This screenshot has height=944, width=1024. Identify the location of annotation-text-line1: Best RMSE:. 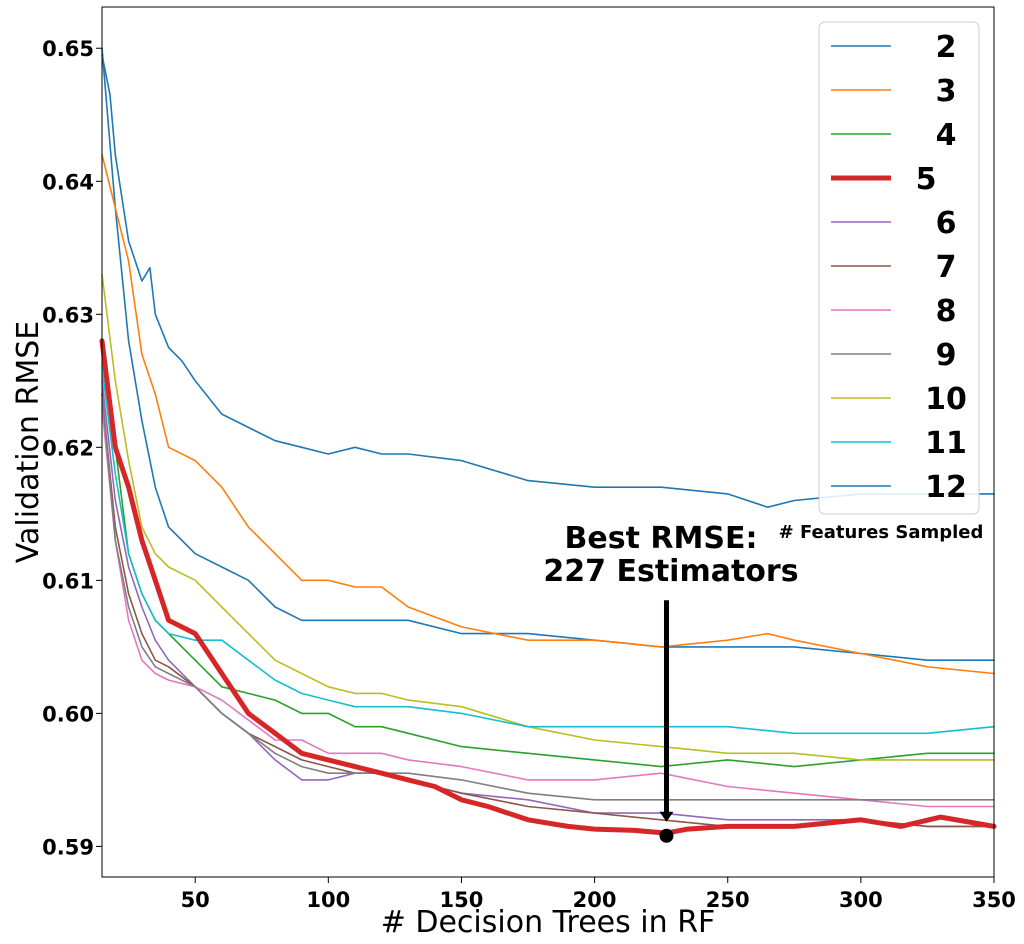
(661, 538).